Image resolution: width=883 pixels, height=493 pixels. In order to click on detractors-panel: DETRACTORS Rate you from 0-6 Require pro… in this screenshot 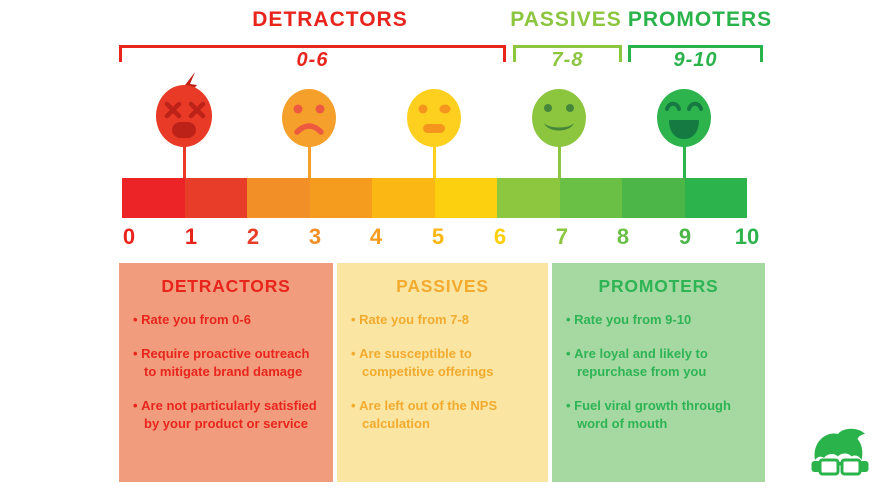, I will do `click(226, 372)`.